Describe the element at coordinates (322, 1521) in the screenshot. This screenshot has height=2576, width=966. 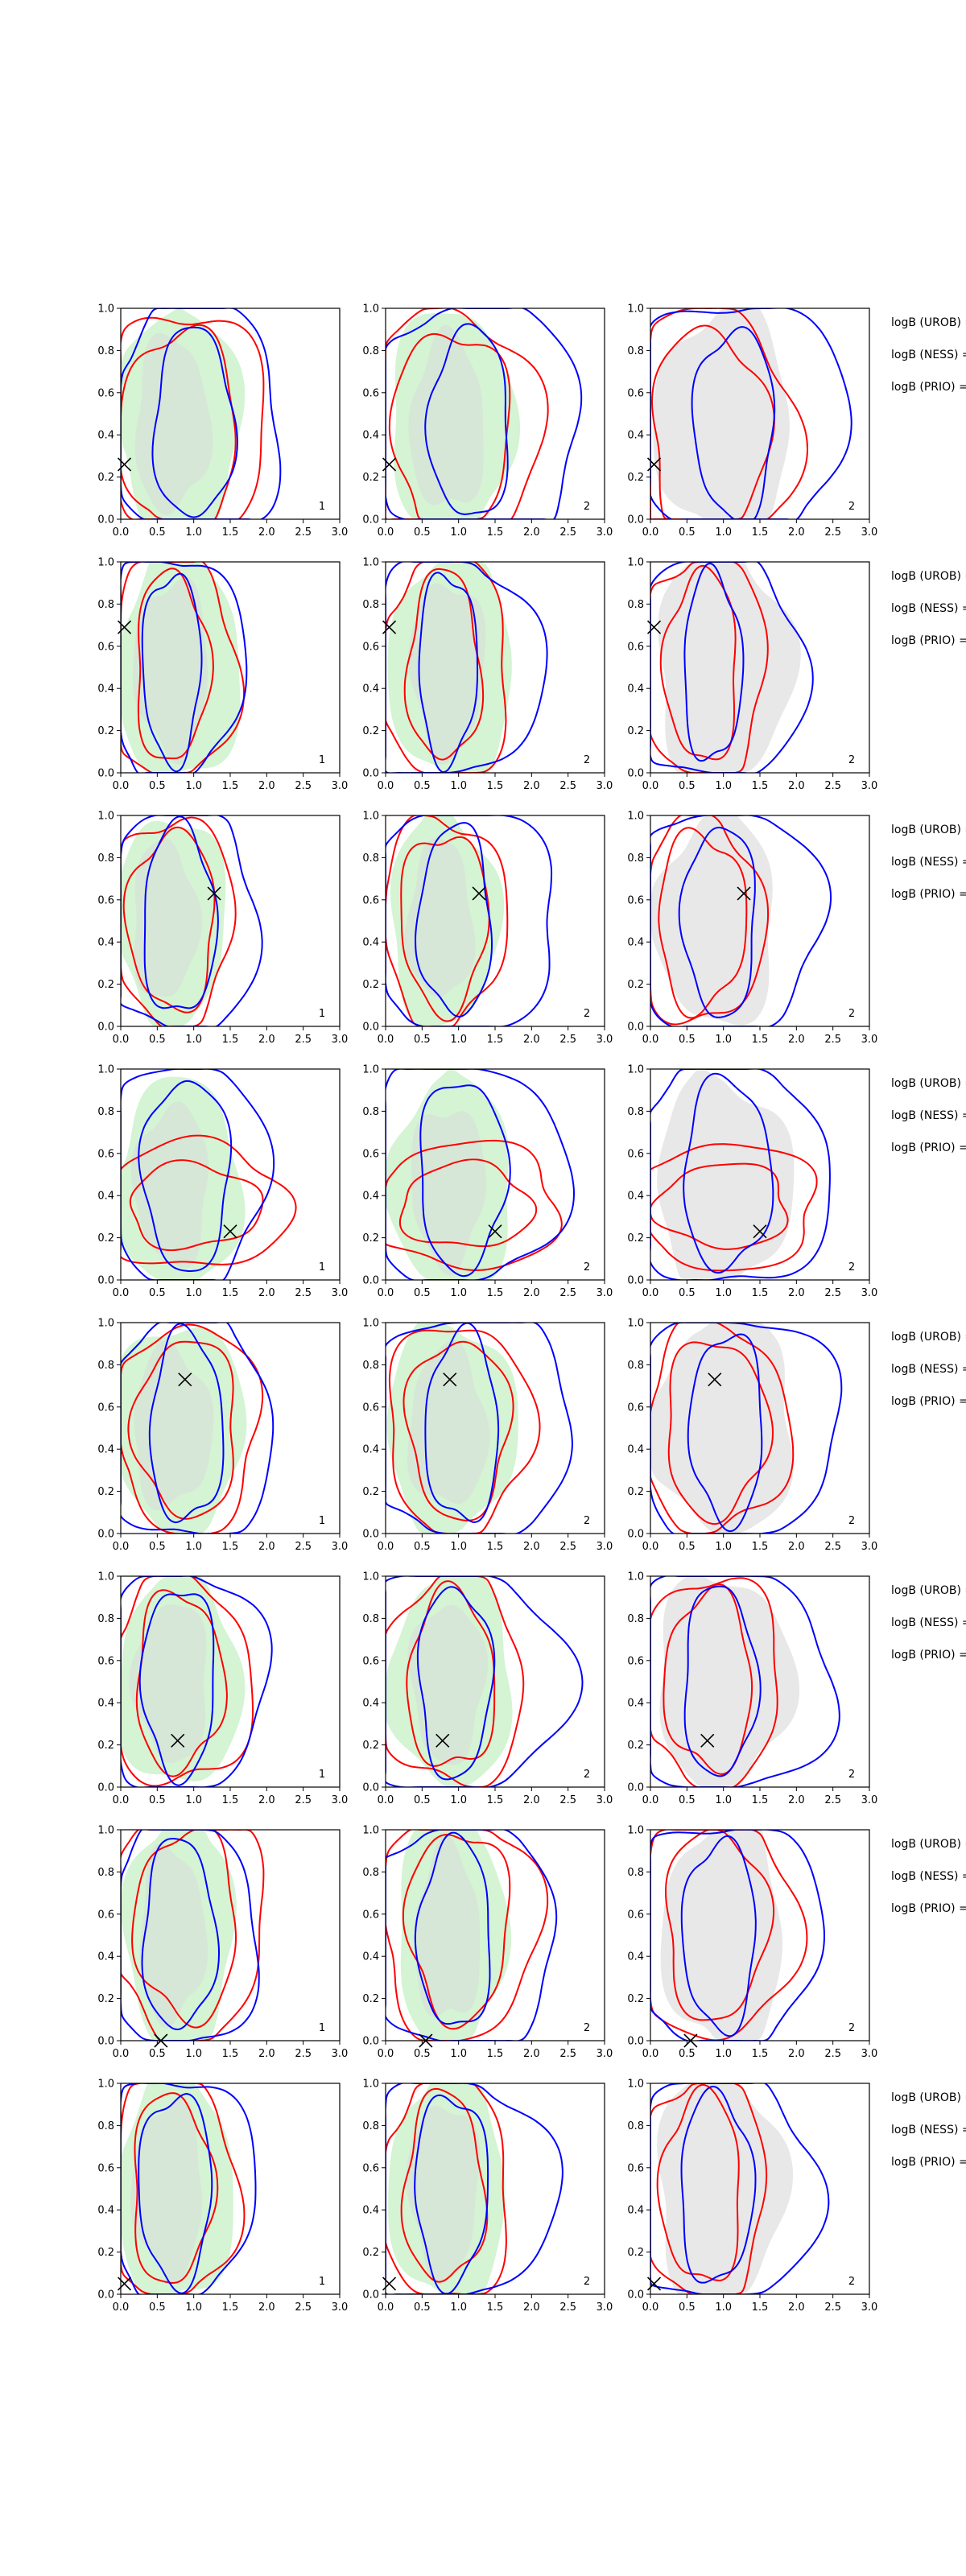
I see `panel-label: 1` at that location.